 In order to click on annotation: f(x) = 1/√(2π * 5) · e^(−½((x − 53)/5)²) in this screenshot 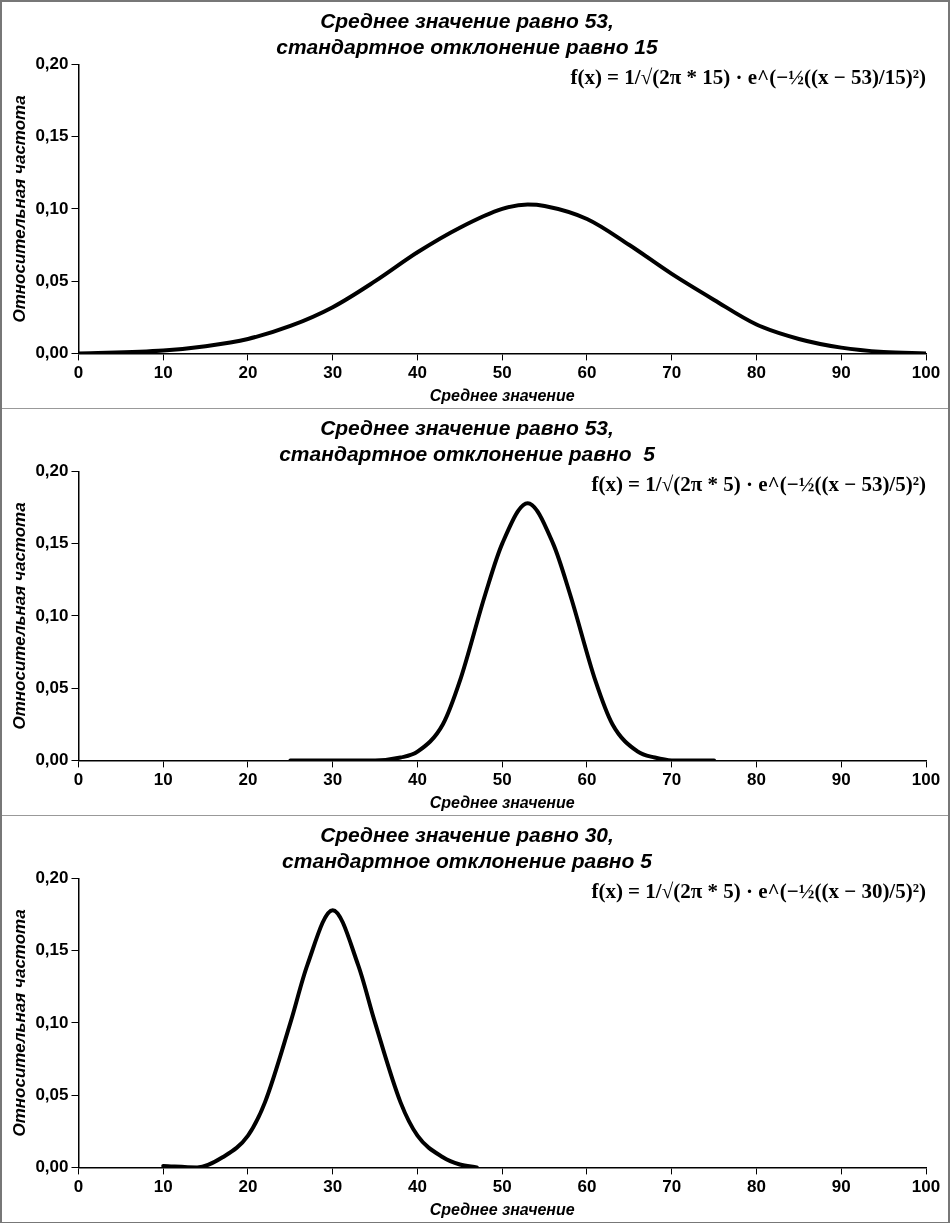, I will do `click(758, 484)`.